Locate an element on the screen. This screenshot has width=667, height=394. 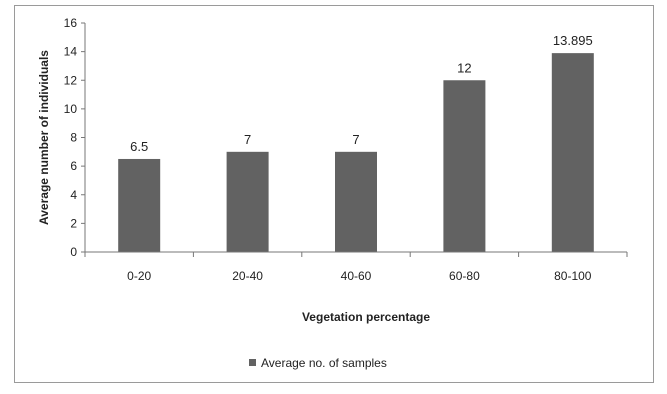
x-tick-label: 0-20 is located at coordinates (139, 276).